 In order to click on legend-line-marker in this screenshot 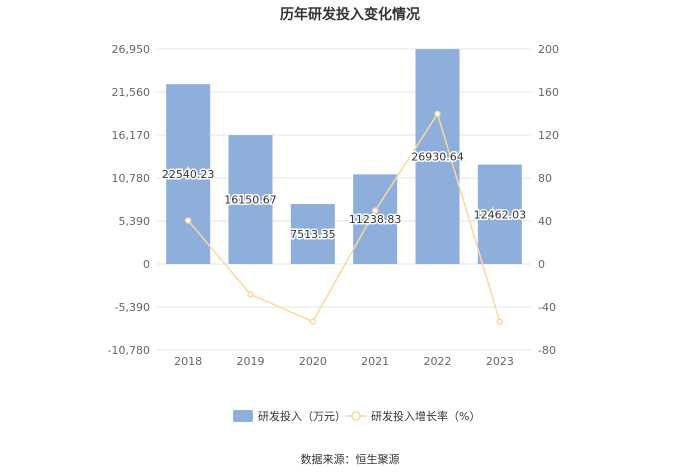, I will do `click(356, 416)`.